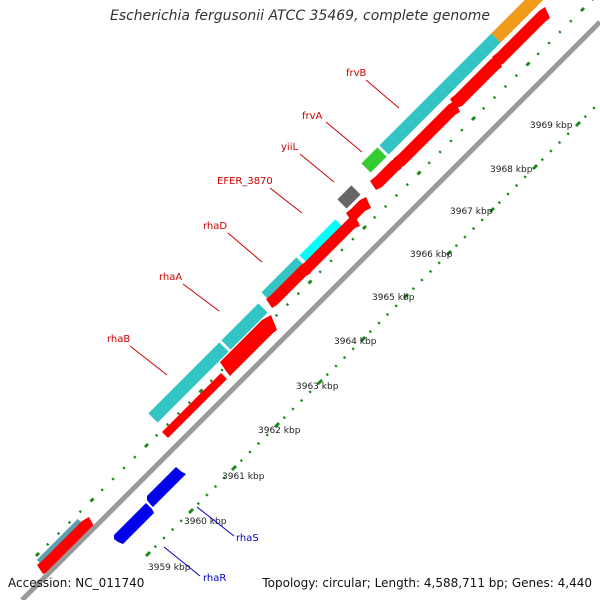 The image size is (600, 600). I want to click on cog-segment-efer3870, so click(322, 242).